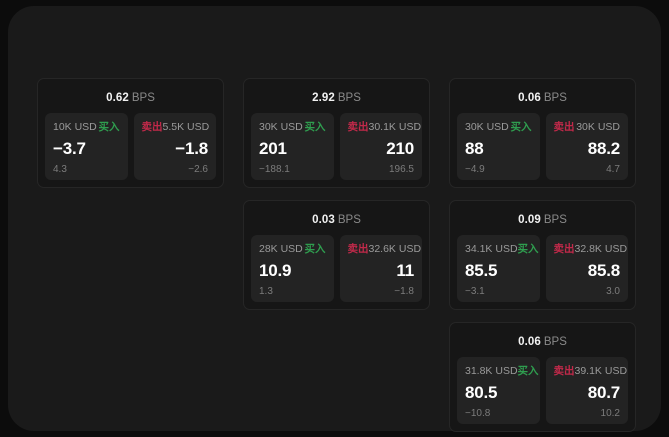 The image size is (669, 437). What do you see at coordinates (336, 268) in the screenshot?
I see `card-body: 28K USD 买入 10.9 1.3 卖出 32.6K USD 11 −1.8` at bounding box center [336, 268].